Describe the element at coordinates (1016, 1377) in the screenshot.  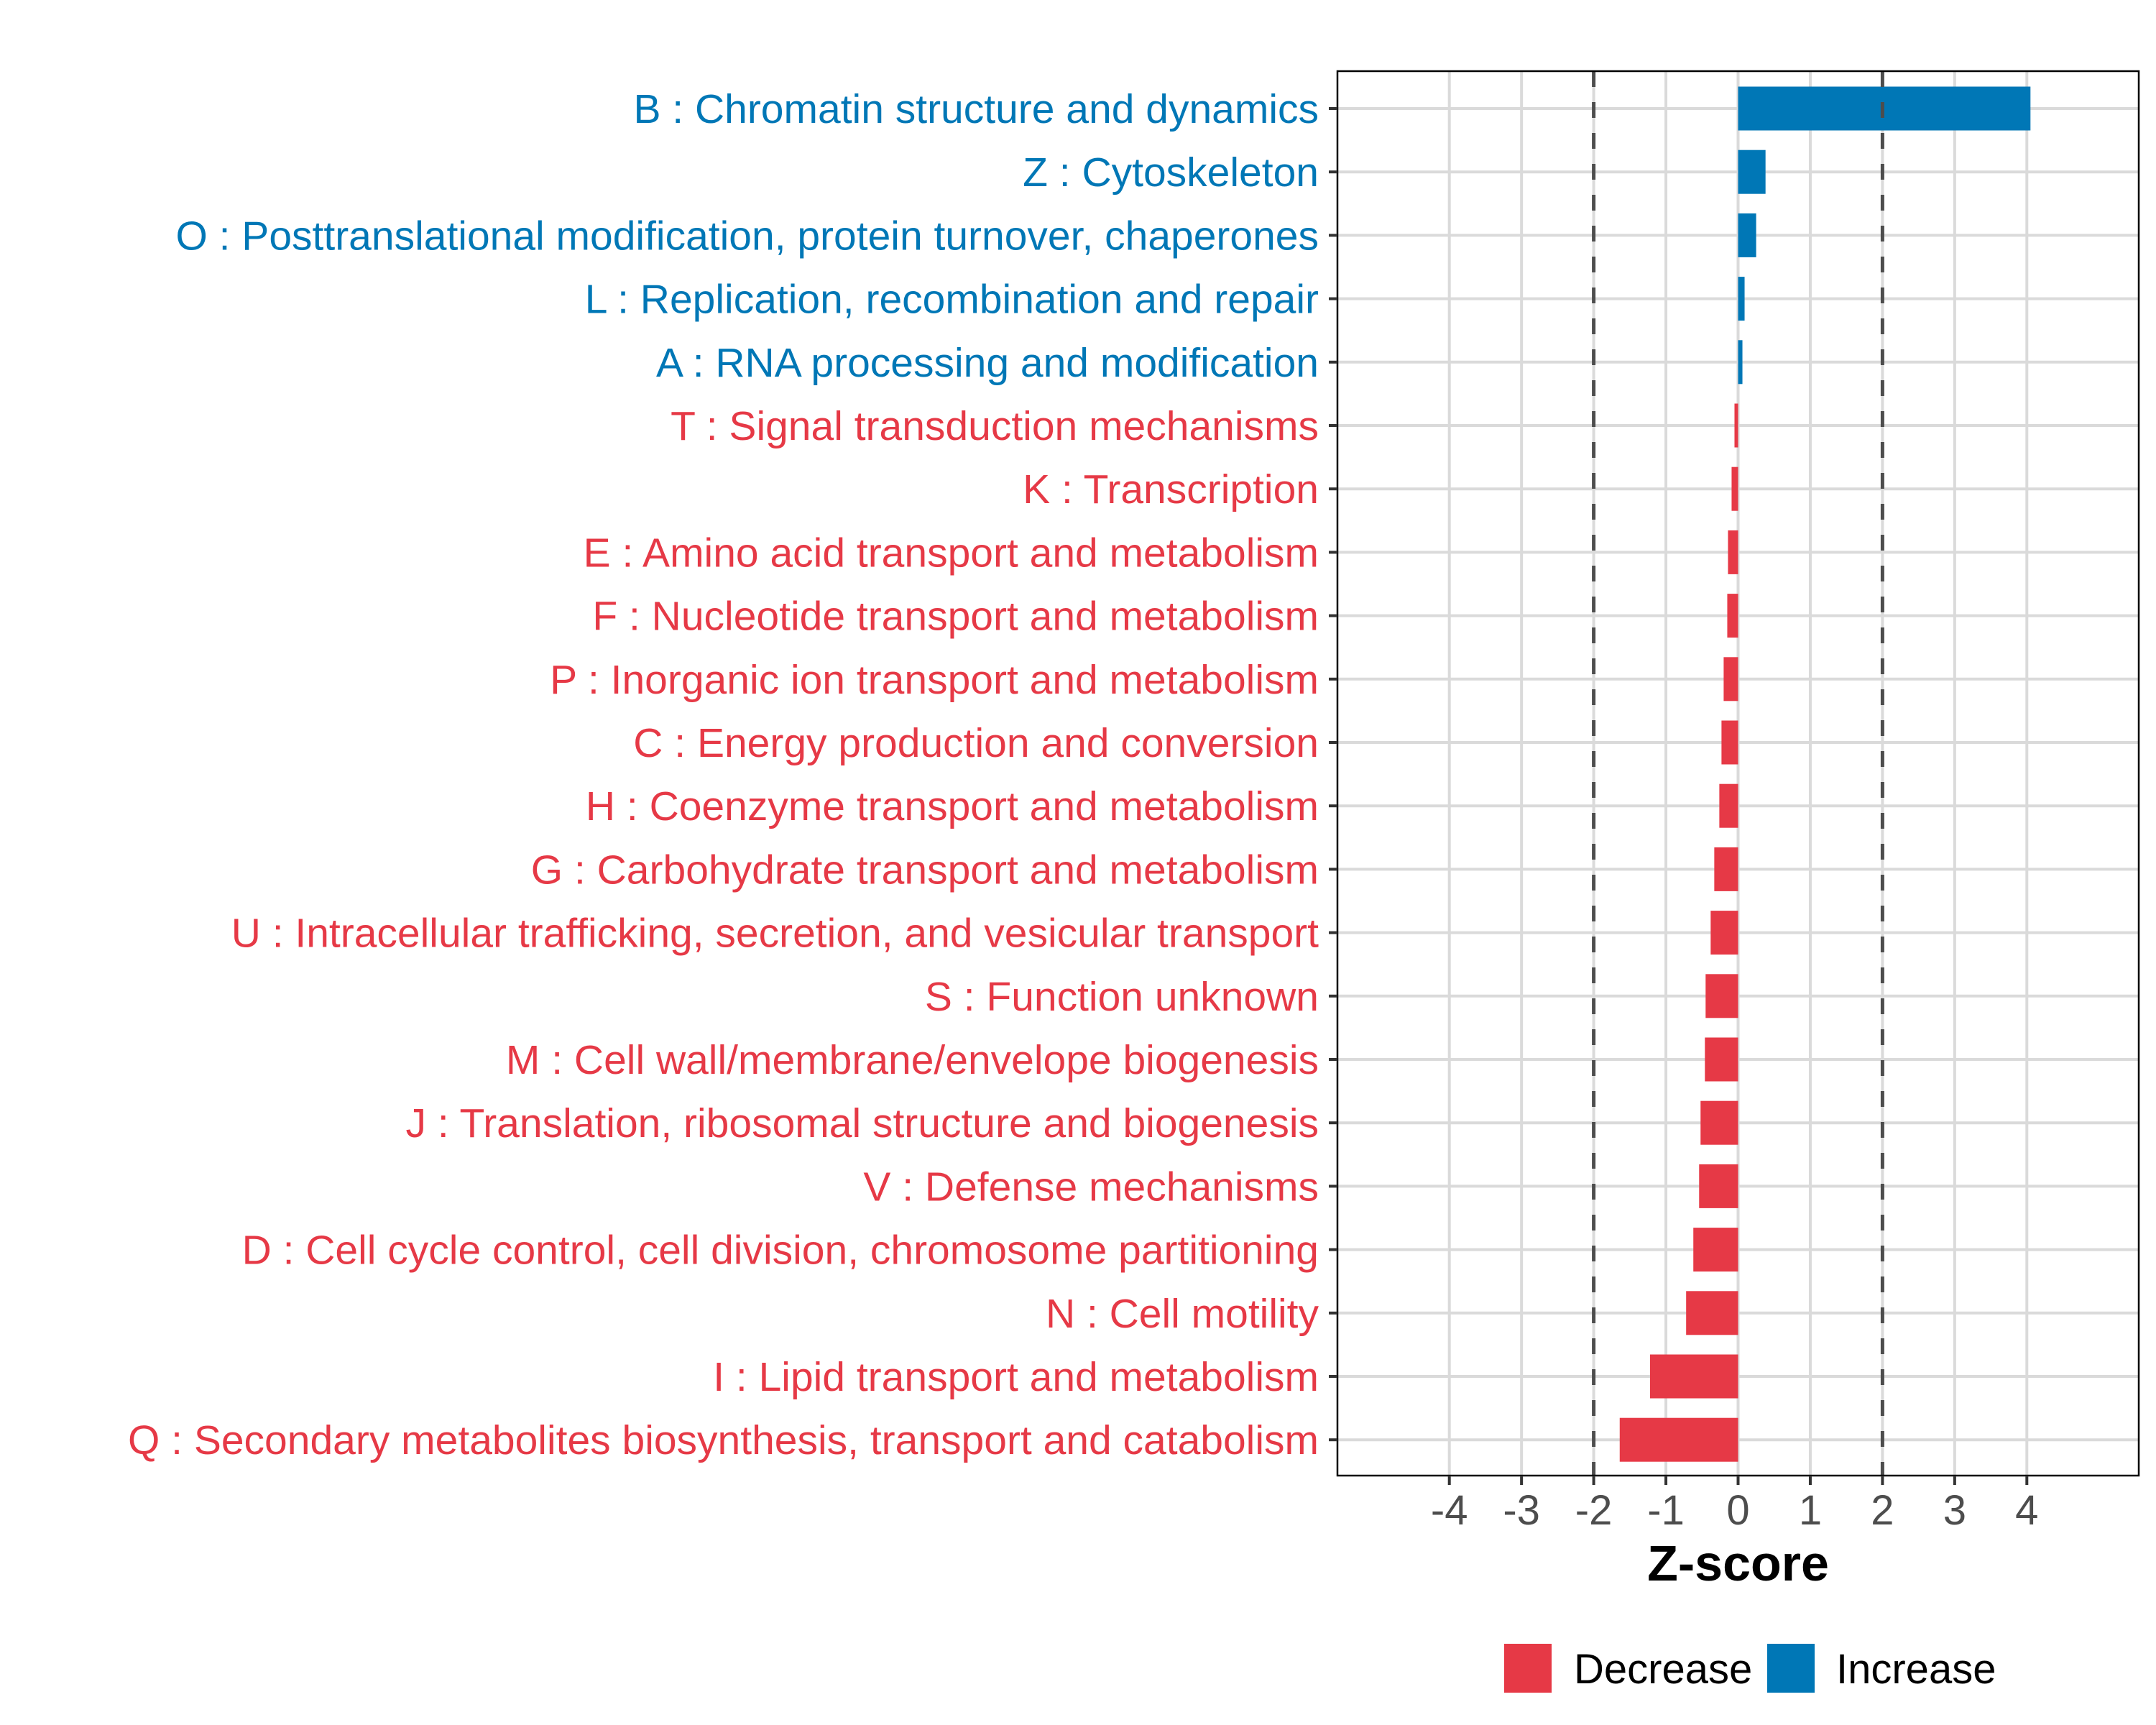
I see `category-label-i: I : Lipid transport and metabolism` at that location.